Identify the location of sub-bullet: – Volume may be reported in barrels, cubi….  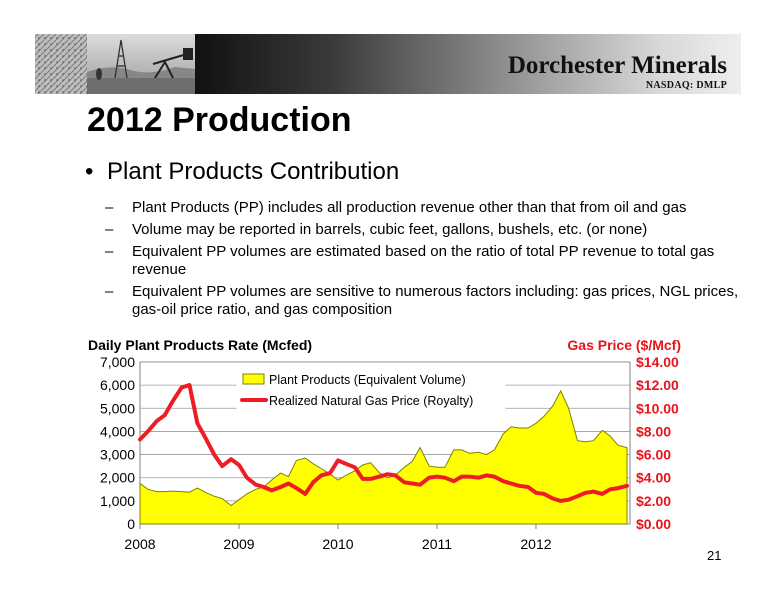
(425, 230).